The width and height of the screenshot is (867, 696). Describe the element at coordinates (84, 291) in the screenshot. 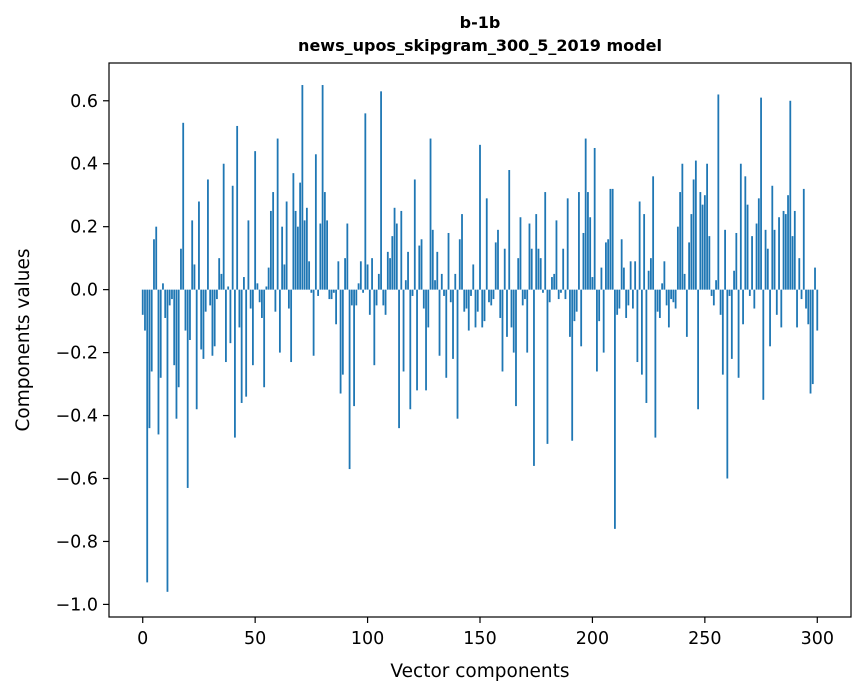

I see `y-tick-label: 0.0` at that location.